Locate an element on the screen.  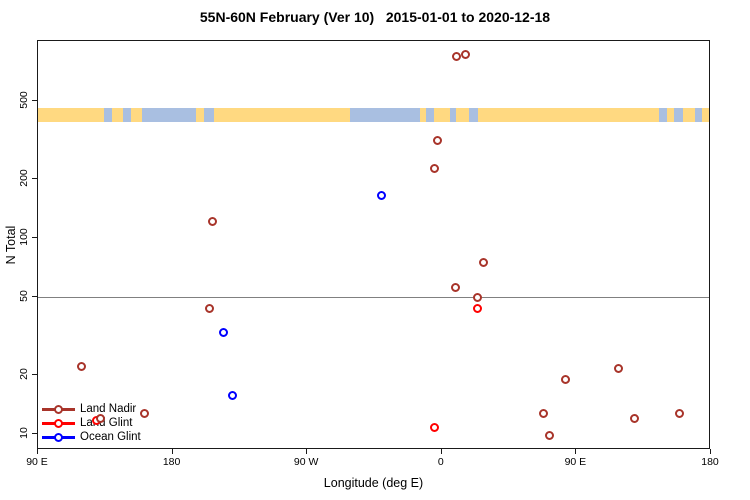
legend: Land Nadir Land Glint Ocean Glint is located at coordinates (118, 423).